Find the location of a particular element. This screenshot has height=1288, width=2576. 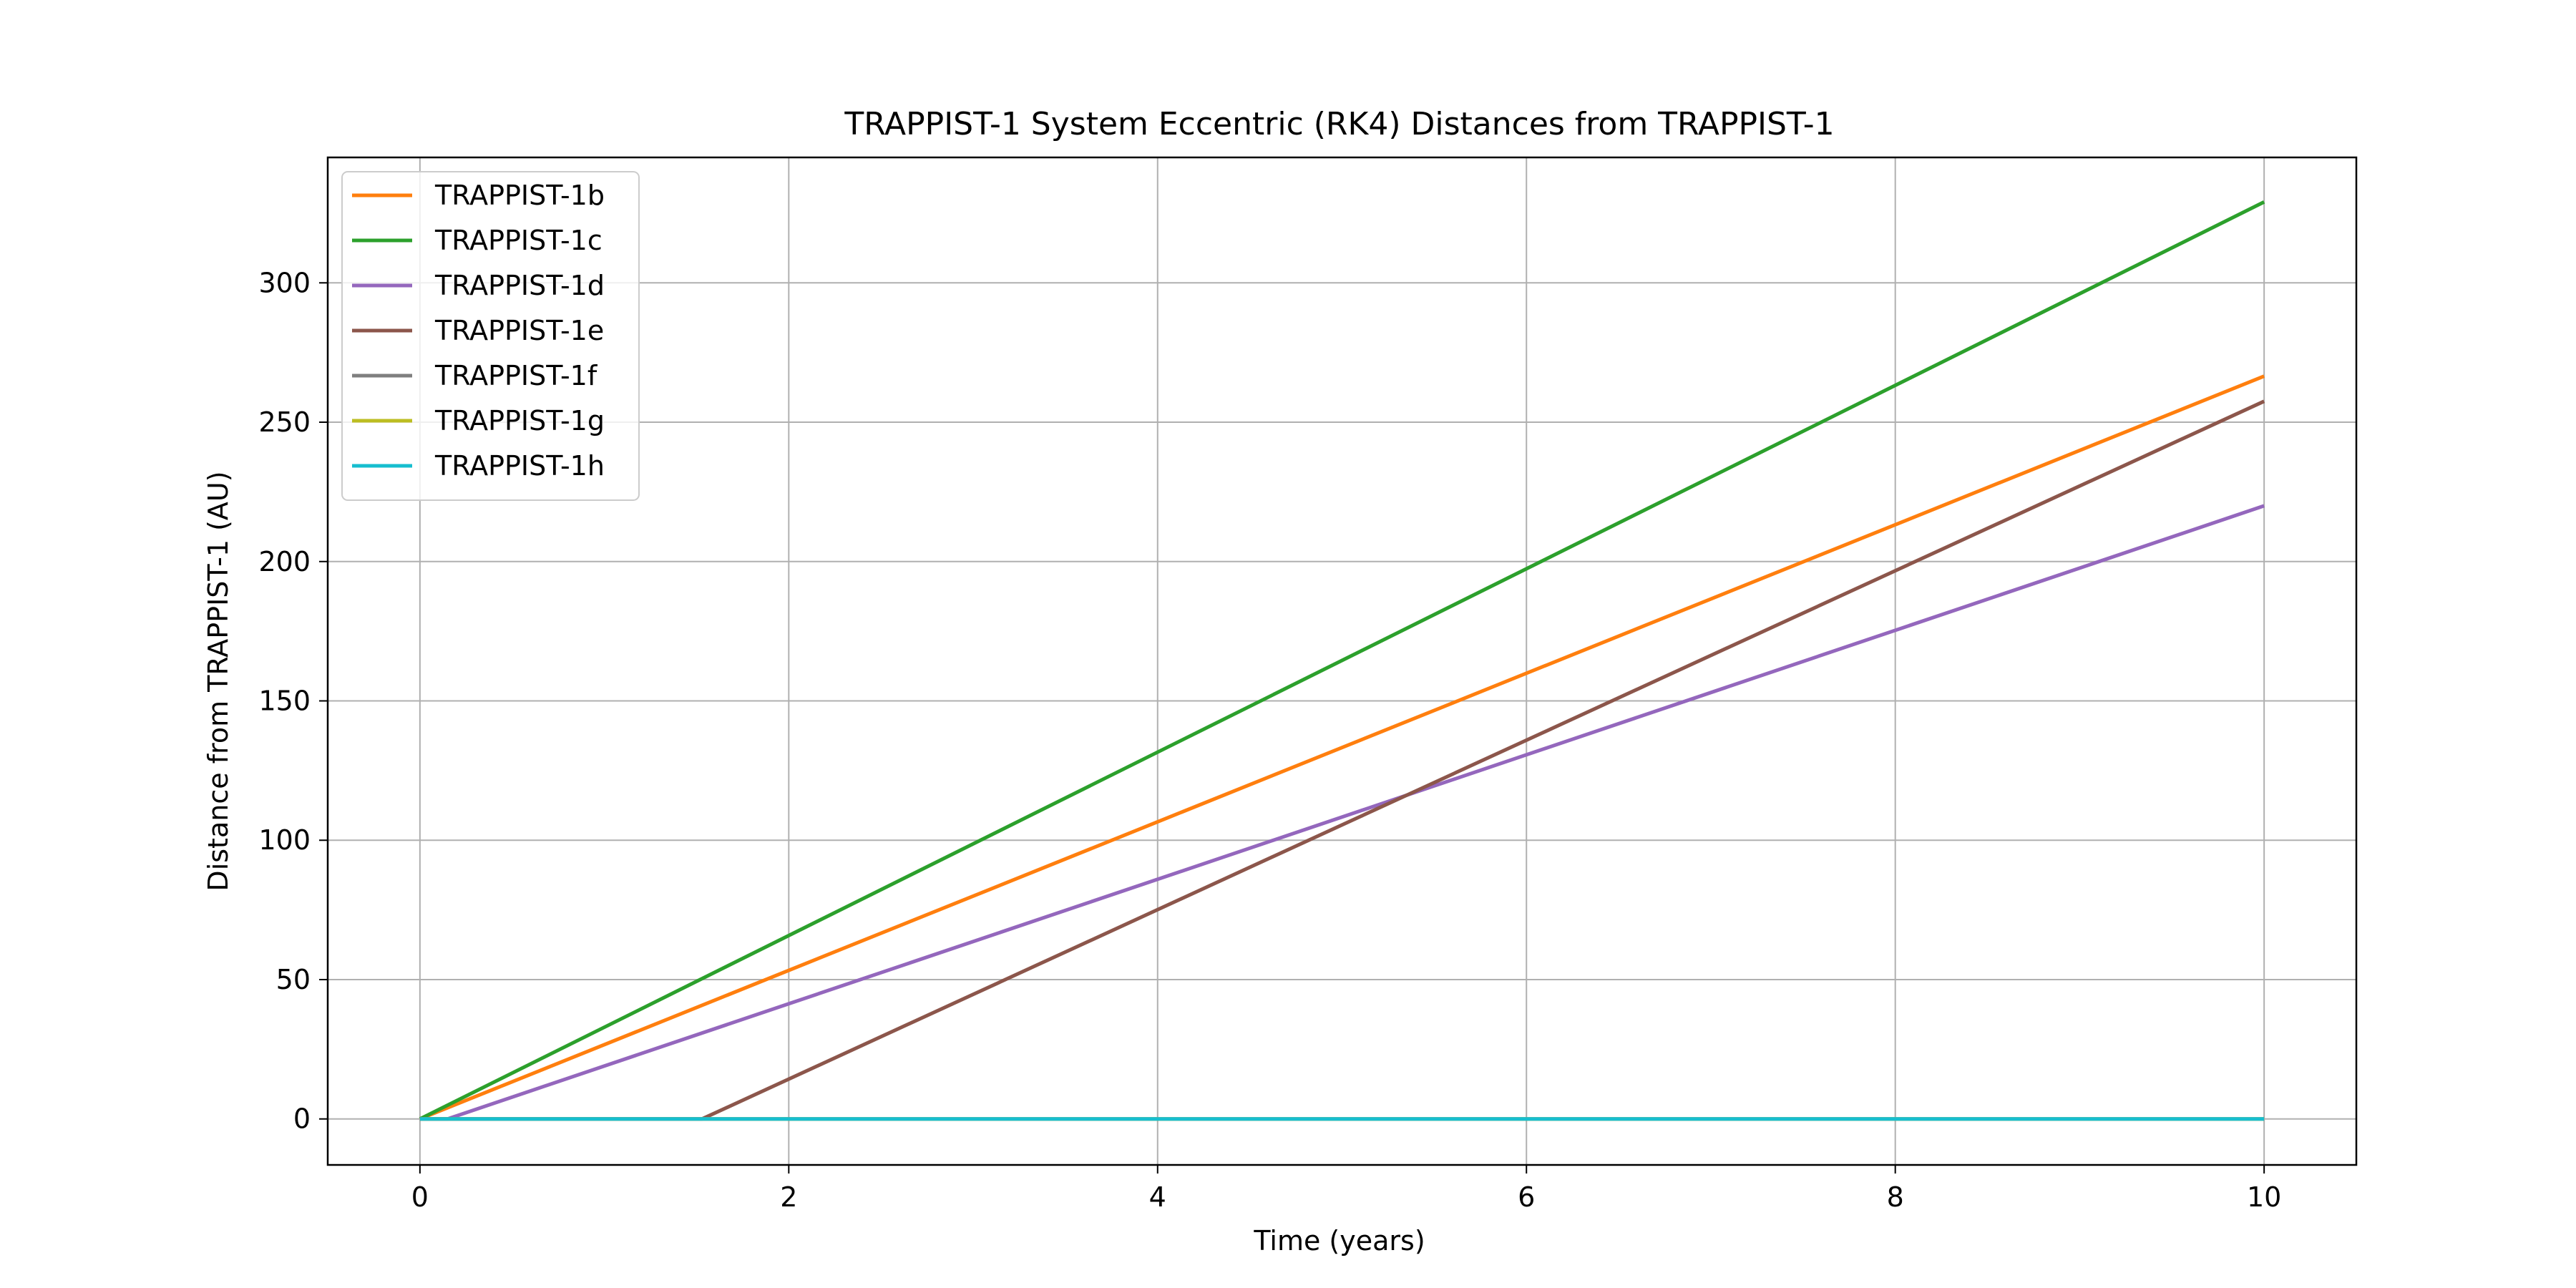

x-tick-label: 10 is located at coordinates (2264, 1197).